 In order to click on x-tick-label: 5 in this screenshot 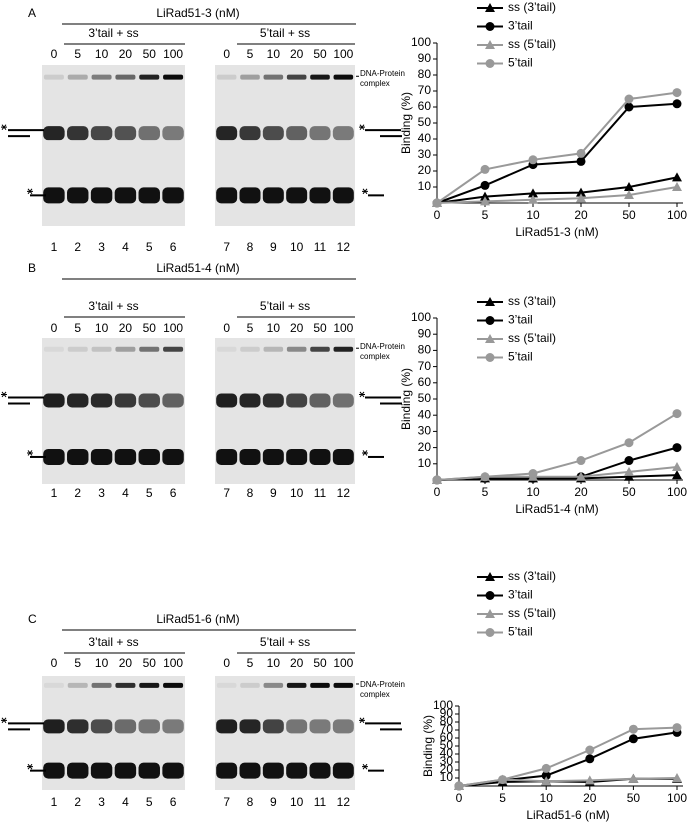, I will do `click(502, 798)`.